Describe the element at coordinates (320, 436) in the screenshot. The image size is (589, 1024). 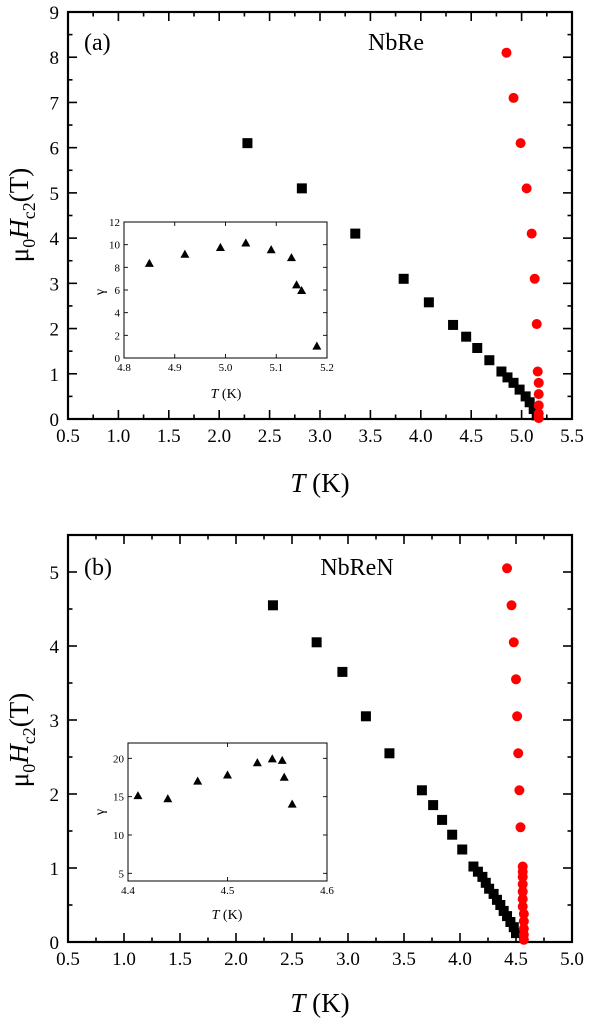
I see `x-tick-label: 3.0` at that location.